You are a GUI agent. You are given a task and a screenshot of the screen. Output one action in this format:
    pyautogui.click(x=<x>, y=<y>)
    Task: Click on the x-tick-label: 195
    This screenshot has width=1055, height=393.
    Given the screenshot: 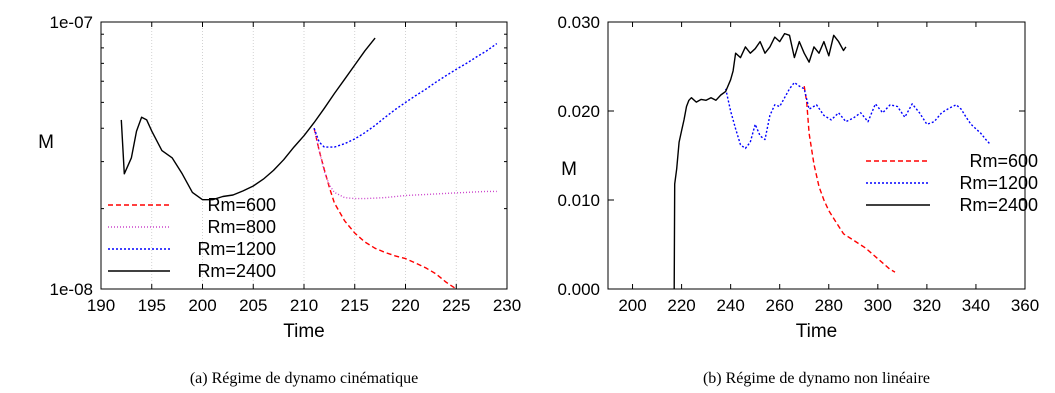 What is the action you would take?
    pyautogui.click(x=152, y=305)
    